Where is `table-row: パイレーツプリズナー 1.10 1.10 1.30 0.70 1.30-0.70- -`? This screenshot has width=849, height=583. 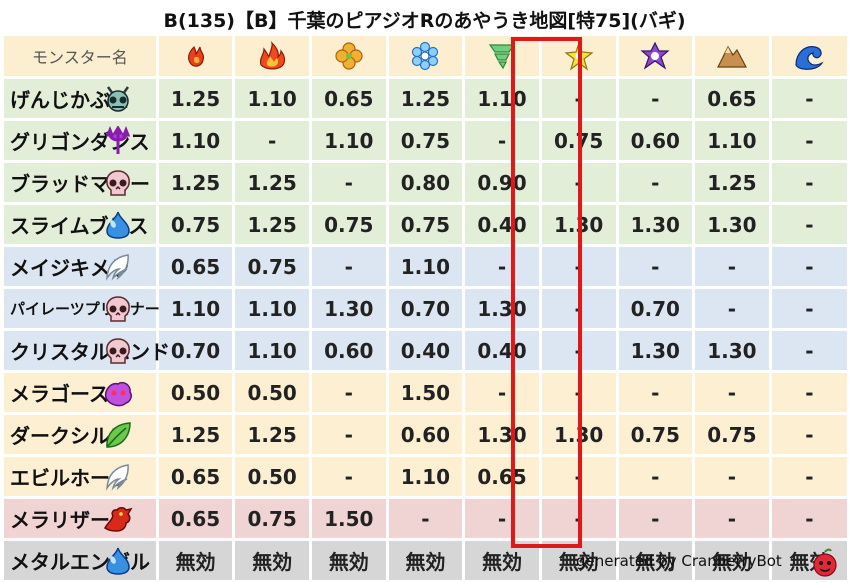
table-row: パイレーツプリズナー 1.10 1.10 1.30 0.70 1.30-0.70- - is located at coordinates (425, 309).